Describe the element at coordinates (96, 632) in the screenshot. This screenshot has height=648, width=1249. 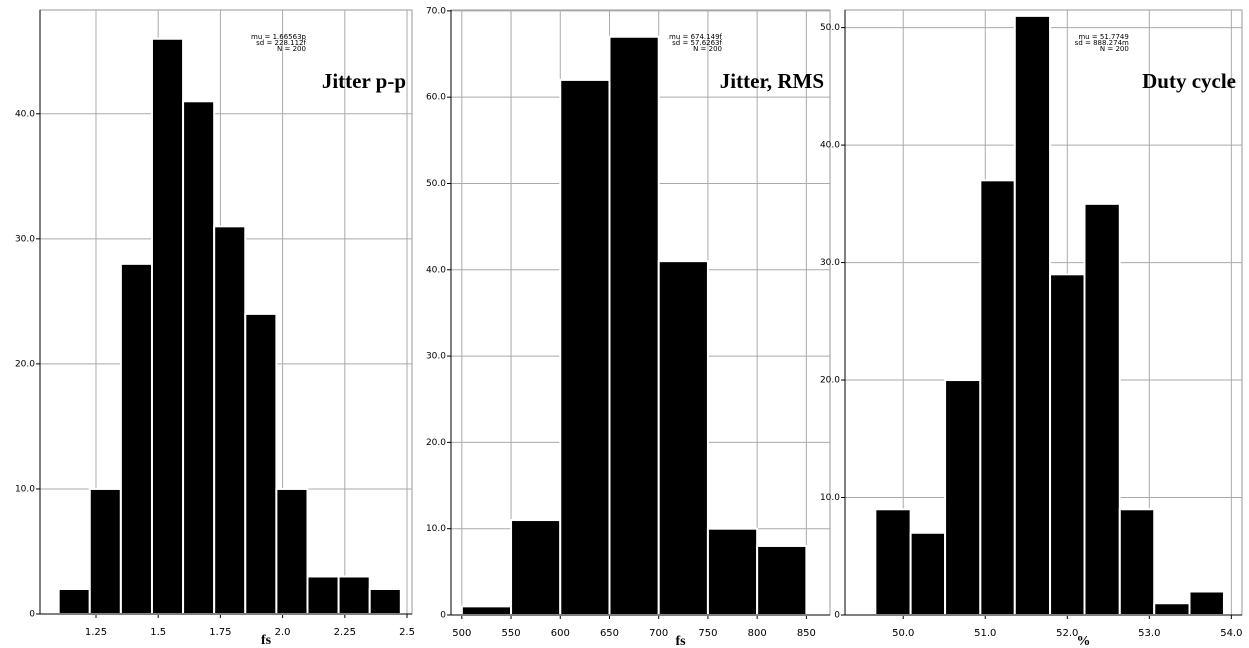
I see `x-tick-label: 1.25` at that location.